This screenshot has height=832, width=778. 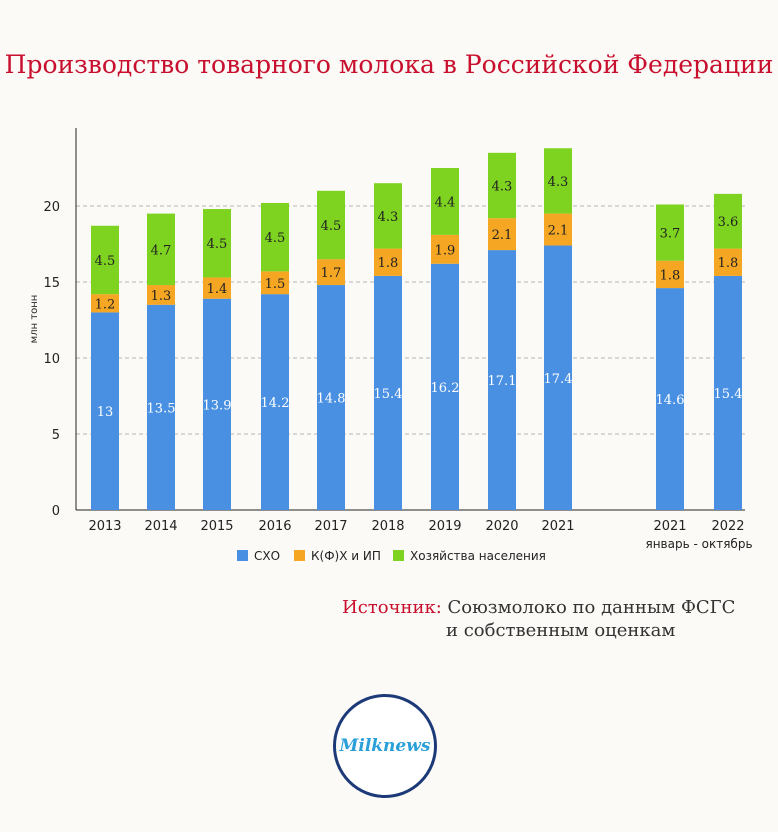 What do you see at coordinates (727, 526) in the screenshot?
I see `x-tick-label: 2022` at bounding box center [727, 526].